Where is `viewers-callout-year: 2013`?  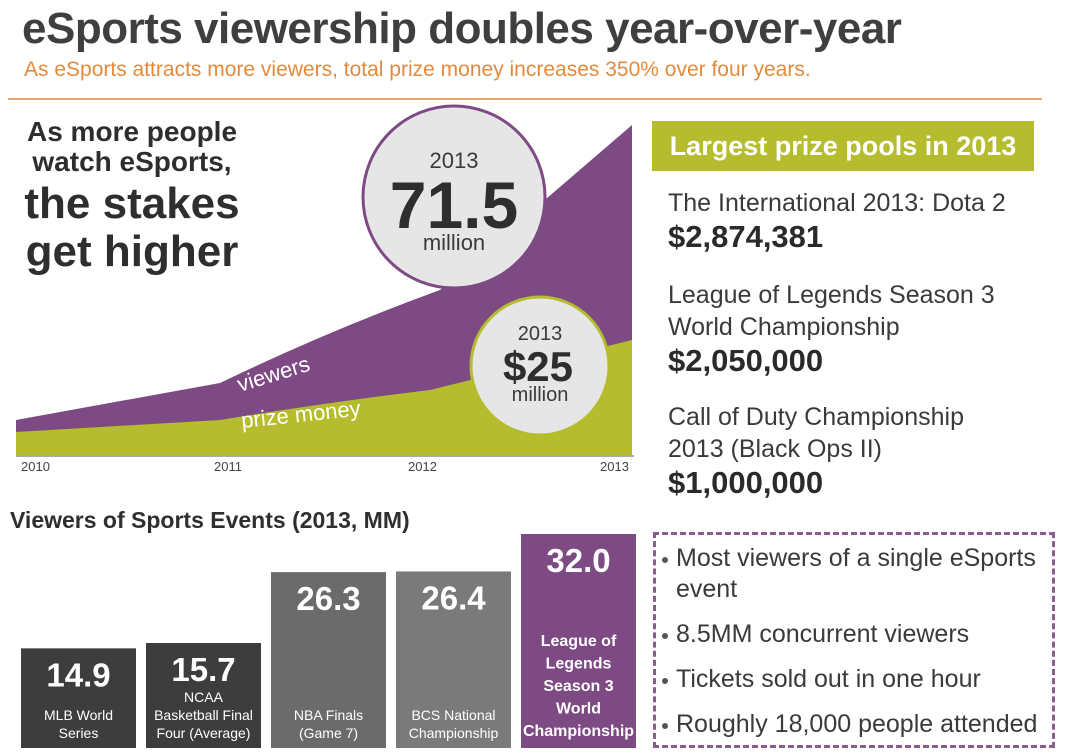 viewers-callout-year: 2013 is located at coordinates (454, 160).